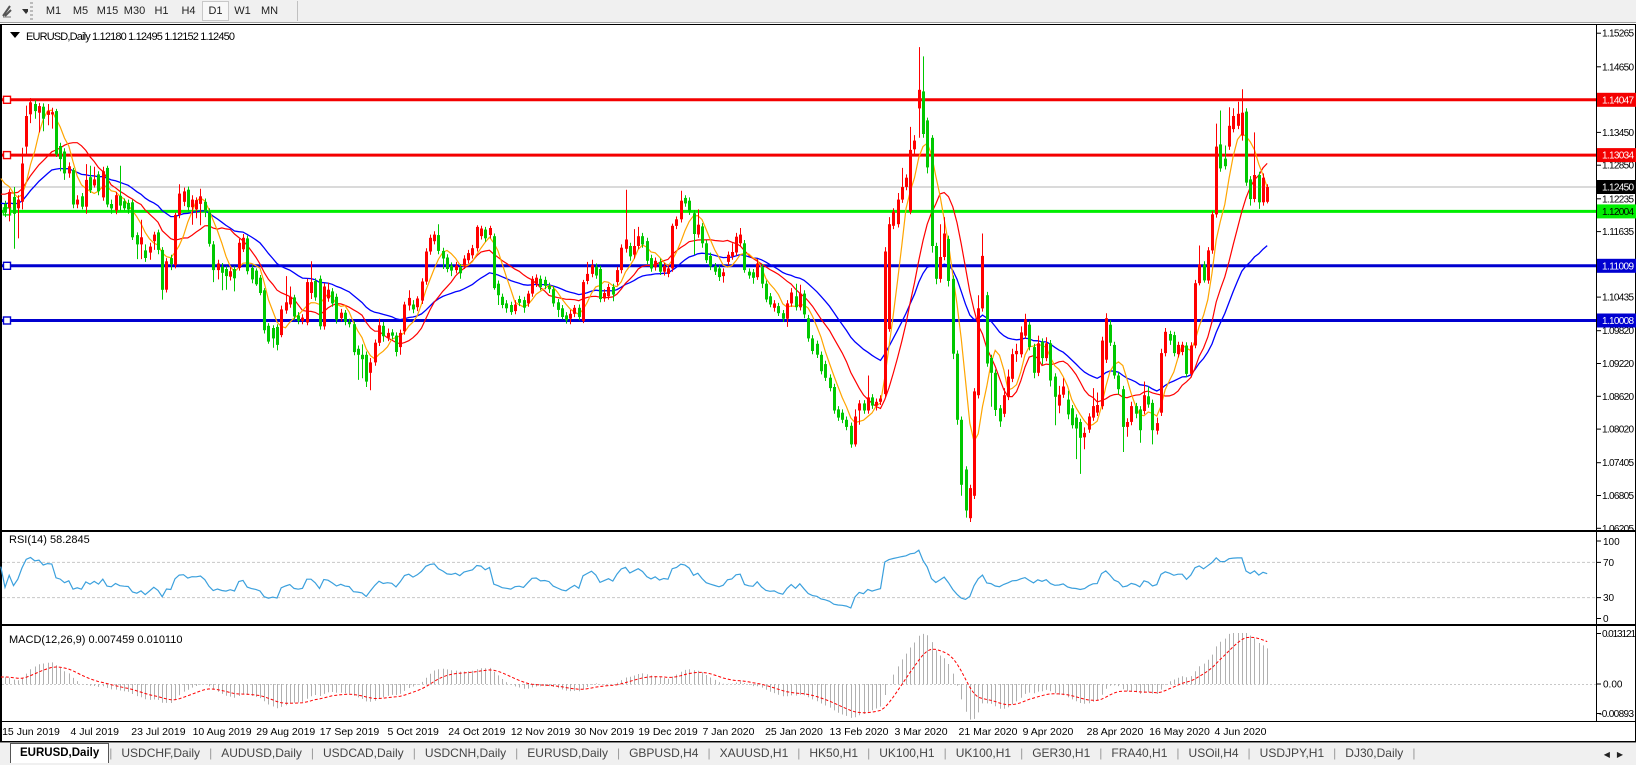 The image size is (1636, 765). Describe the element at coordinates (1618, 199) in the screenshot. I see `svg-text: 1.12235` at that location.